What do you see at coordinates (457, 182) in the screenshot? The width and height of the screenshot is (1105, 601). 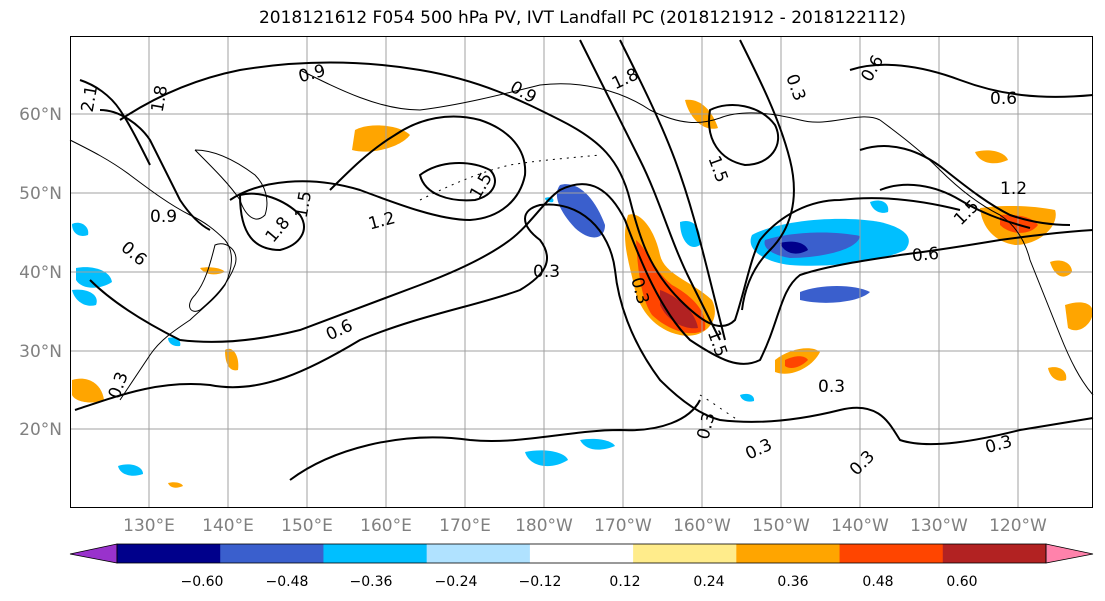 I see `pv-contour-1.5b` at bounding box center [457, 182].